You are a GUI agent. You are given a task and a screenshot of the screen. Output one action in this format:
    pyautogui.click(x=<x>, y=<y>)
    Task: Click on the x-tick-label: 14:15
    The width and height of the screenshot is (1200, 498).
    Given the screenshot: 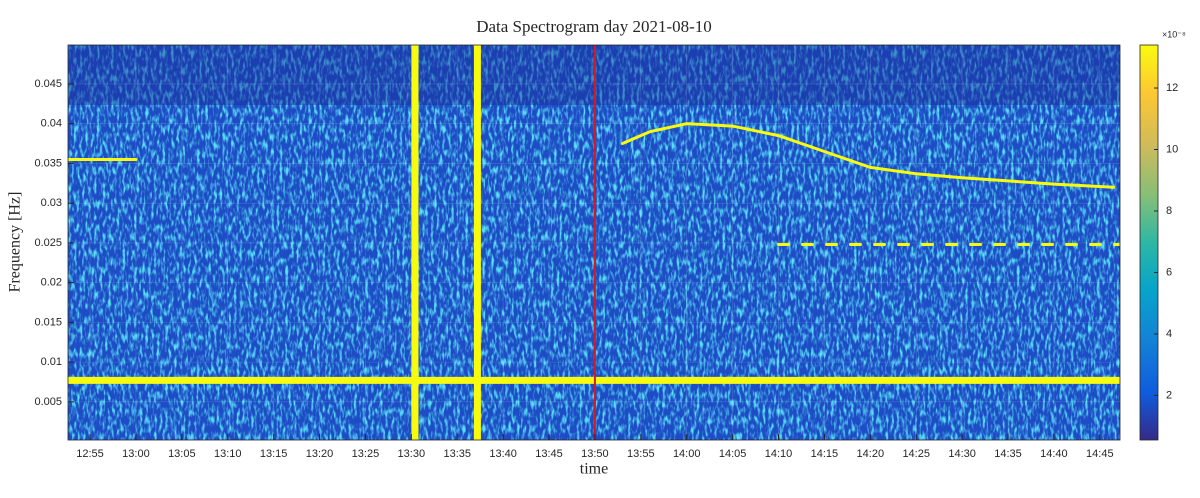 What is the action you would take?
    pyautogui.click(x=825, y=454)
    